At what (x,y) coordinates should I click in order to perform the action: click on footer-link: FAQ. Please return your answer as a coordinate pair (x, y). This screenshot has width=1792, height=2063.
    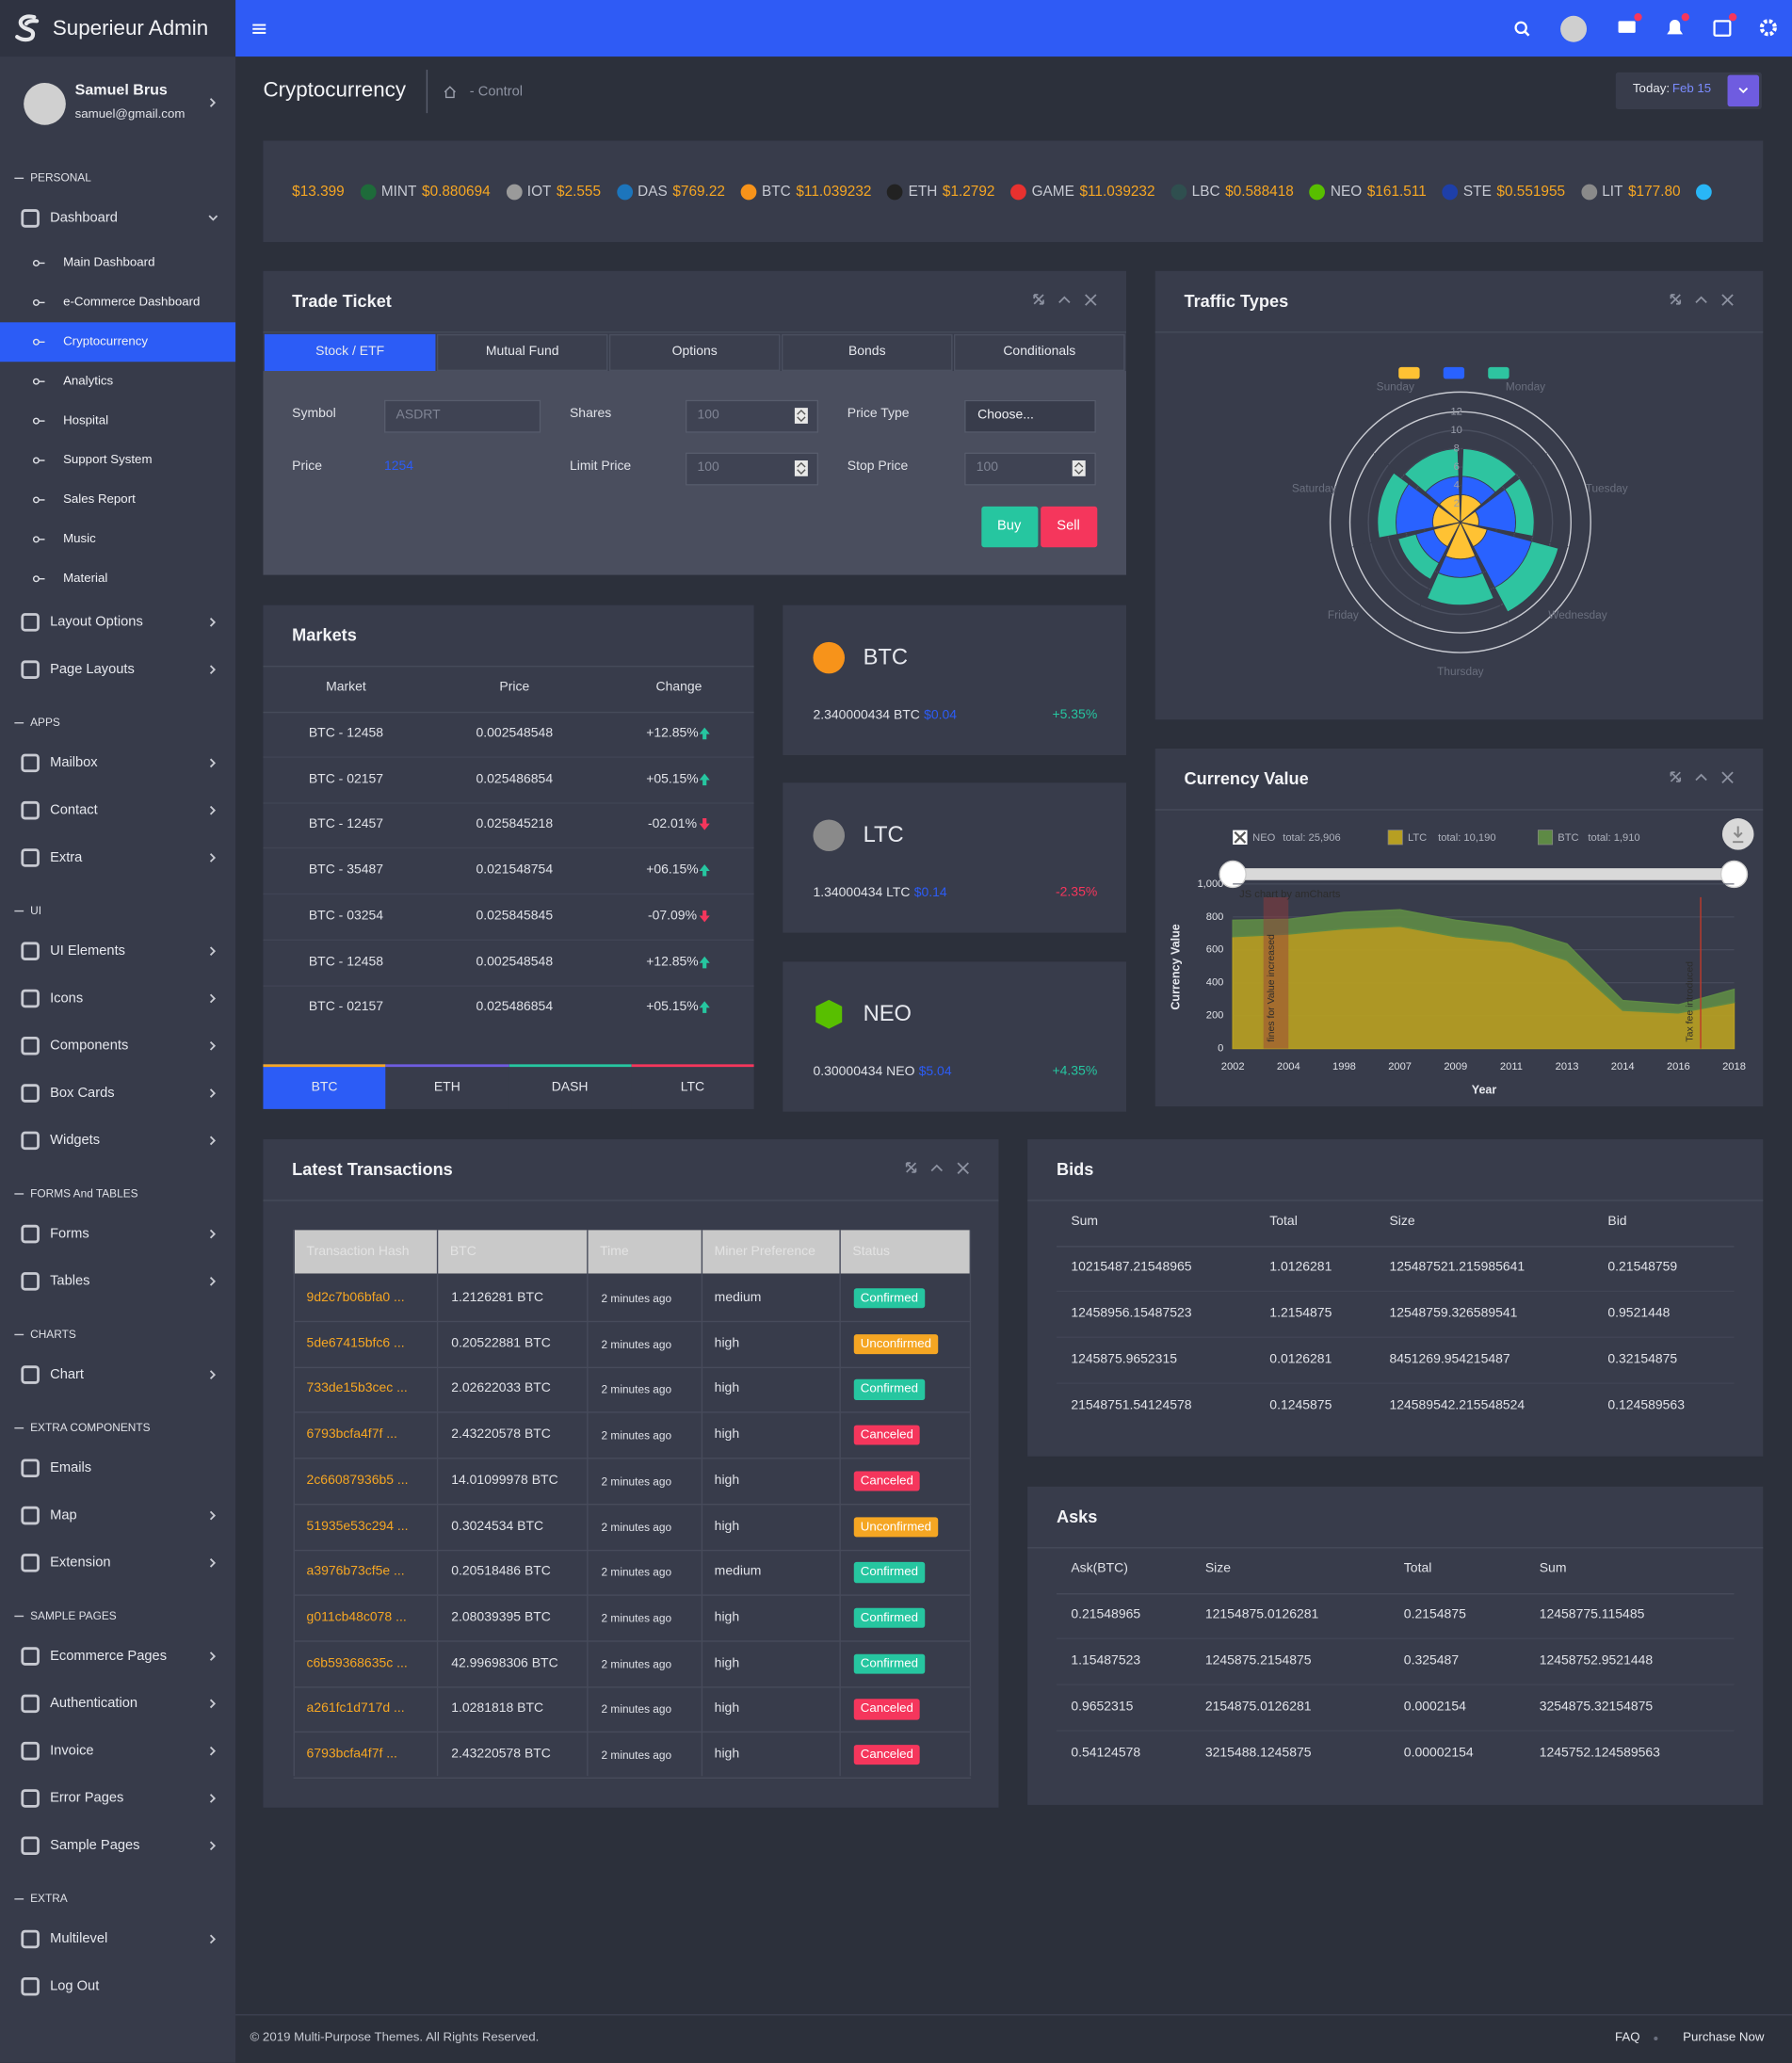
    Looking at the image, I should click on (1627, 2037).